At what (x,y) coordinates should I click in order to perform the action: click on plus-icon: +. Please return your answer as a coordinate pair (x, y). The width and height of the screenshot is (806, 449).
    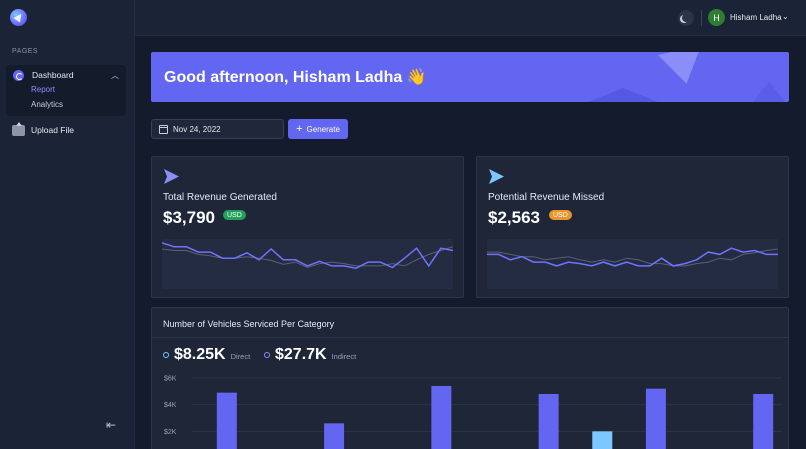
    Looking at the image, I should click on (299, 128).